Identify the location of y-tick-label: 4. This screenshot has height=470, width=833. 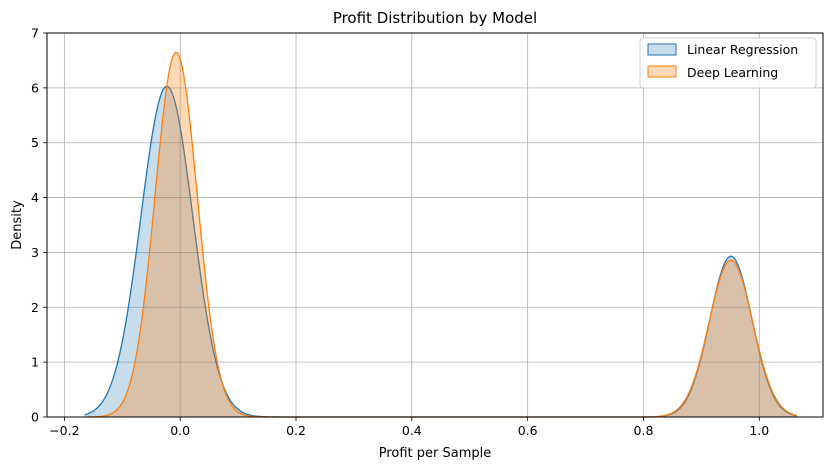
(35, 197).